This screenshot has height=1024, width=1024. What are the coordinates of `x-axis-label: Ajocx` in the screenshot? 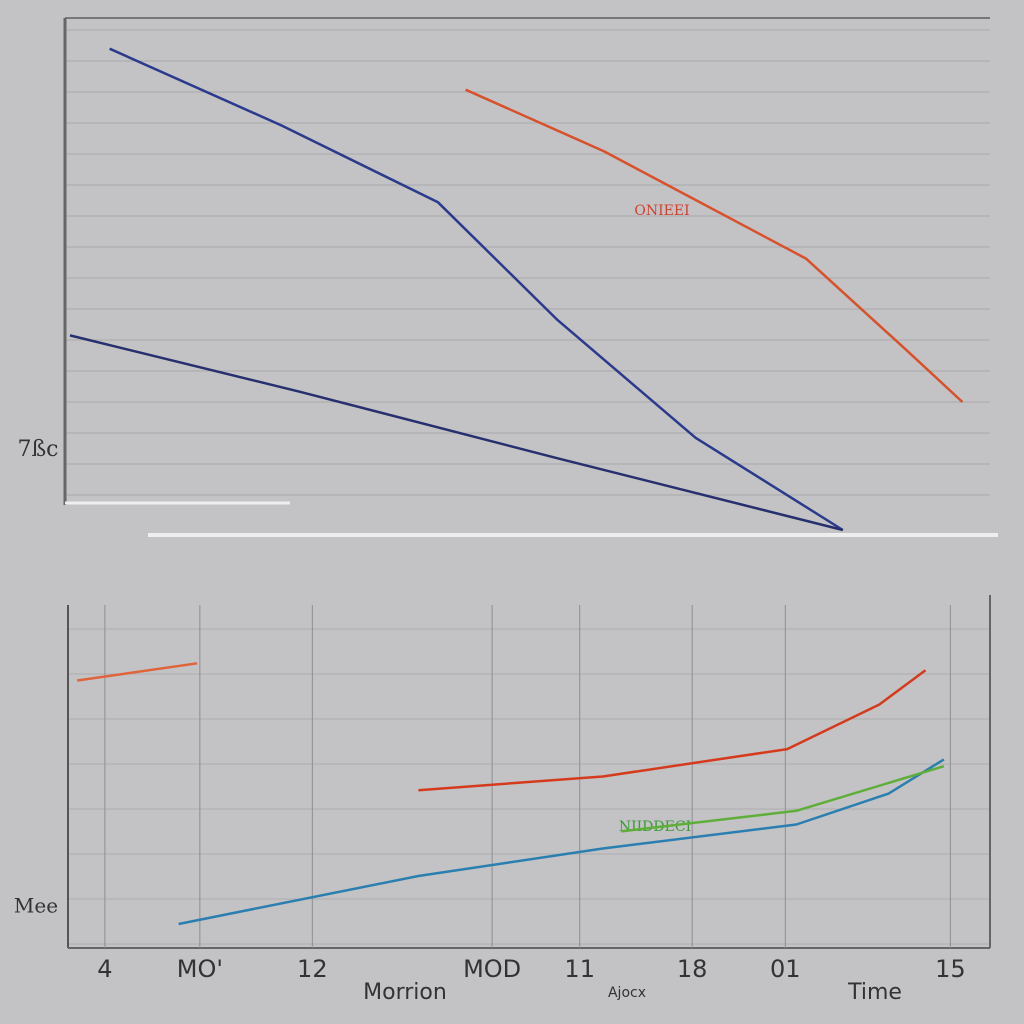 It's located at (627, 993).